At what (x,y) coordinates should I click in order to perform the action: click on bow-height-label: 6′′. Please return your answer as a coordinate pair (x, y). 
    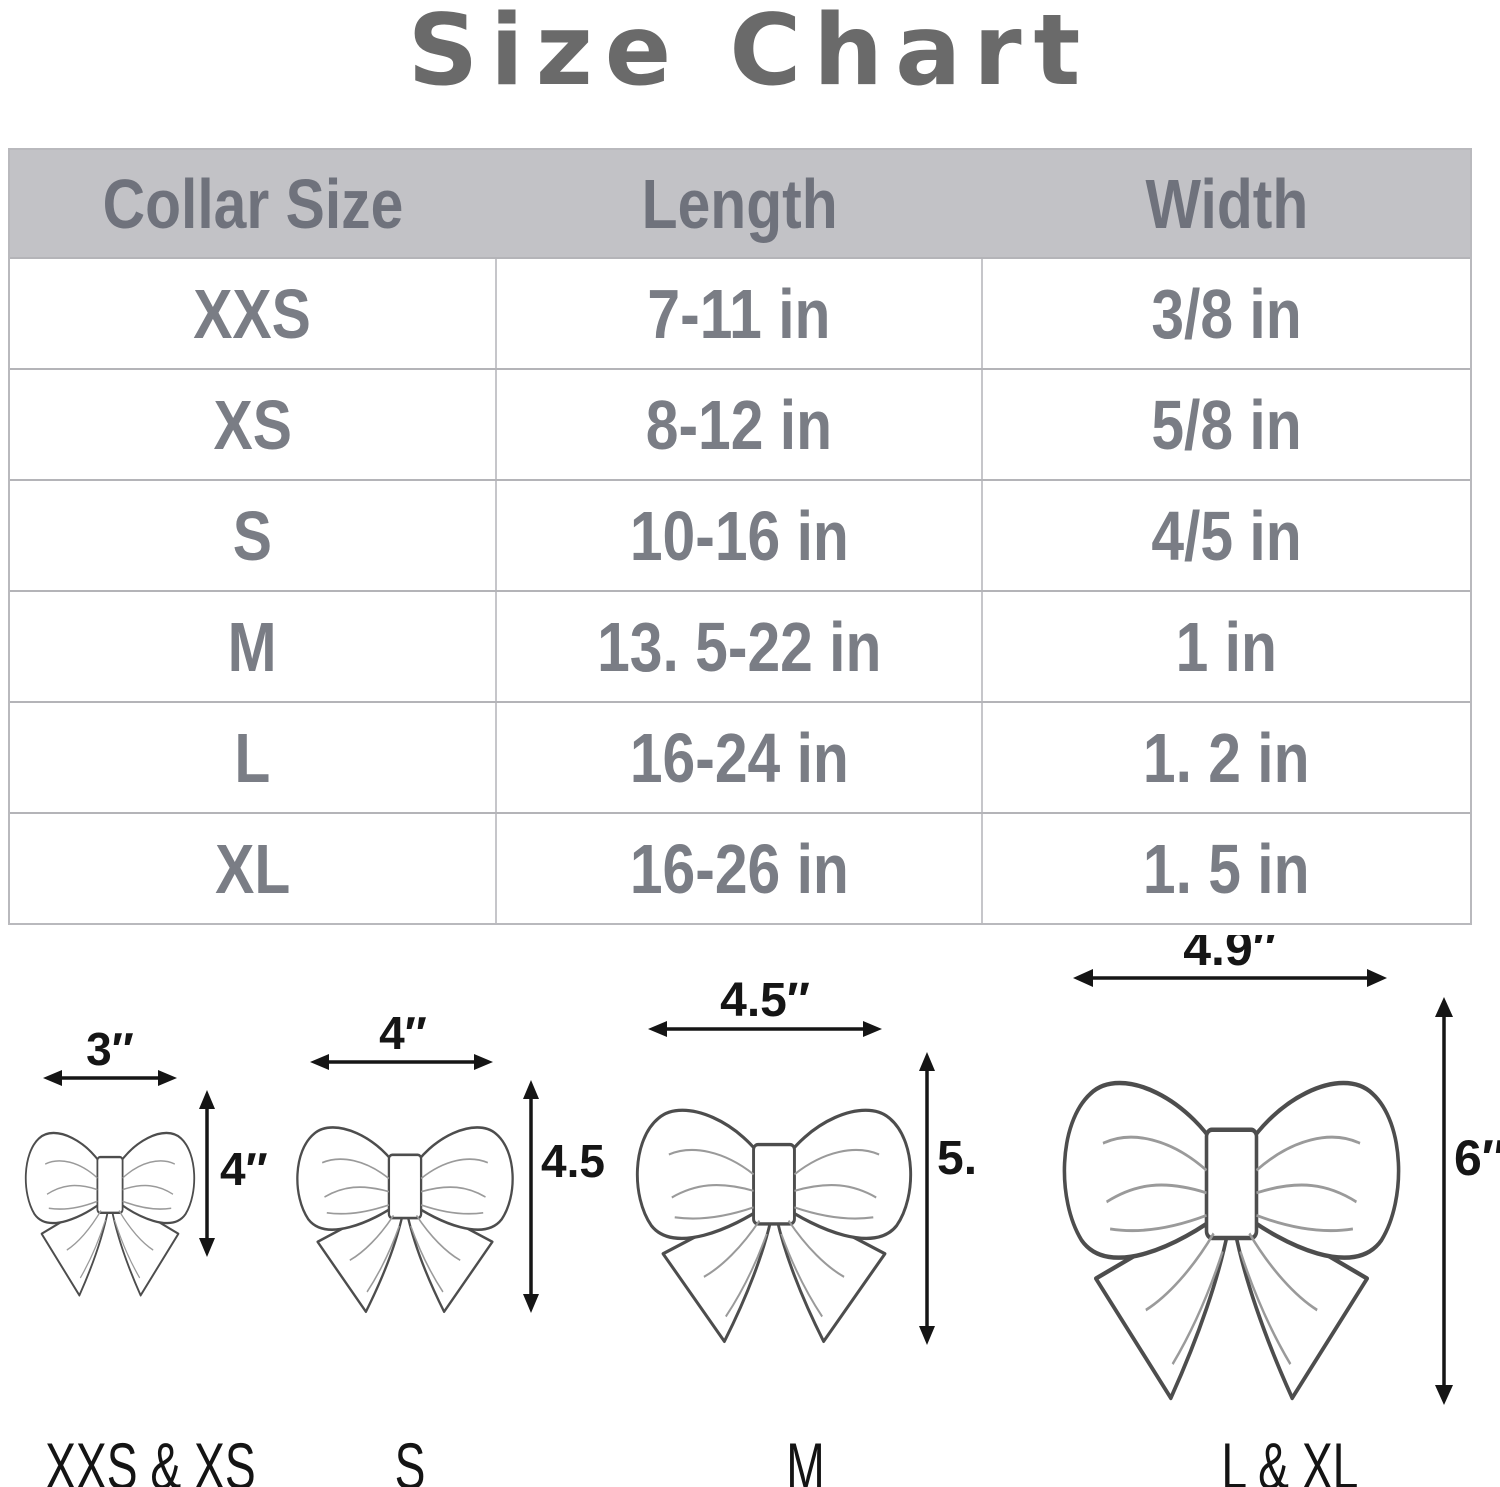
    Looking at the image, I should click on (1477, 1158).